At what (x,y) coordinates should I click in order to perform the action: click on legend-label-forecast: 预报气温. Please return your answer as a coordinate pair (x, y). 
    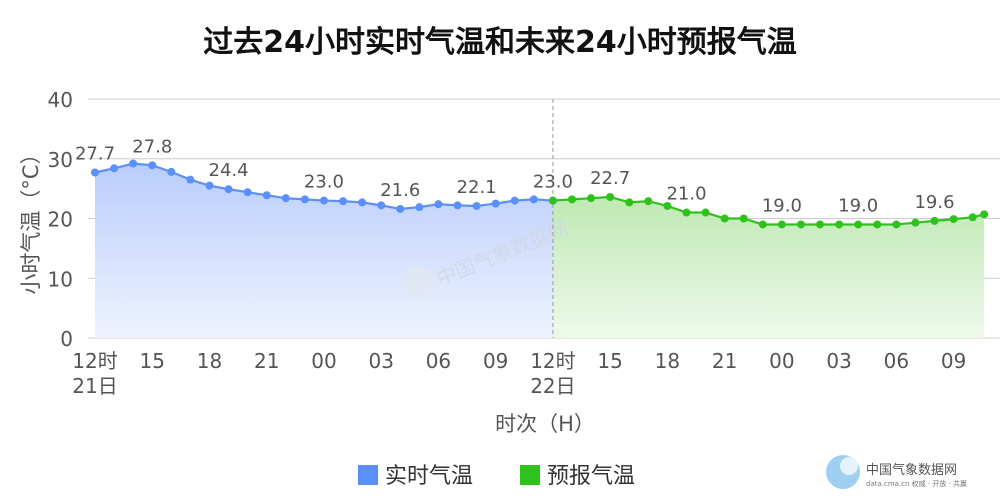
    Looking at the image, I should click on (591, 476).